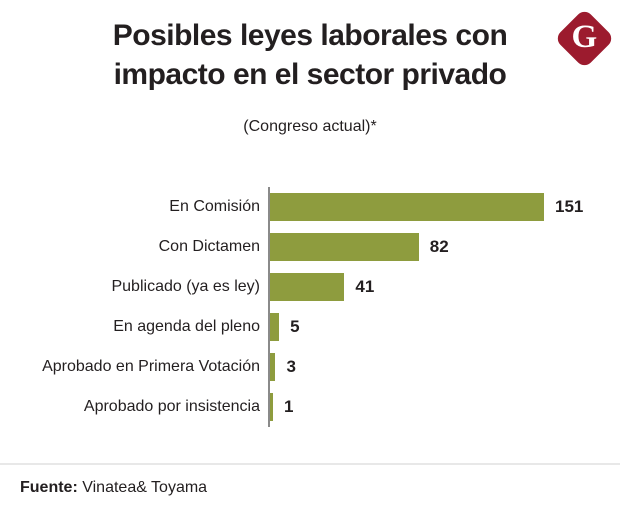  I want to click on footer-divider, so click(310, 464).